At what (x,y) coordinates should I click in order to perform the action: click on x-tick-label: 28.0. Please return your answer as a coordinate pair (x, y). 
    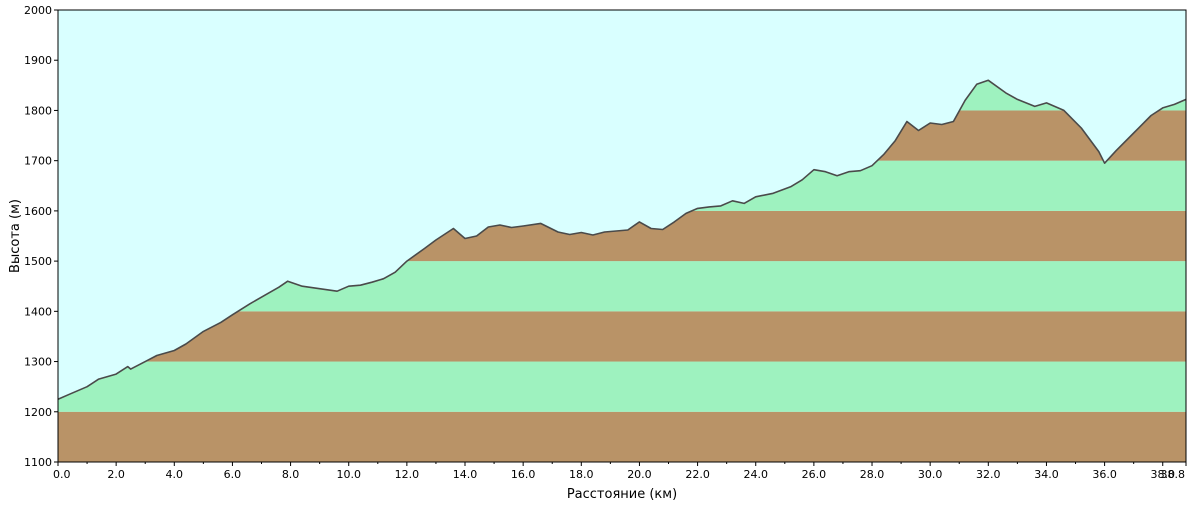
    Looking at the image, I should click on (872, 474).